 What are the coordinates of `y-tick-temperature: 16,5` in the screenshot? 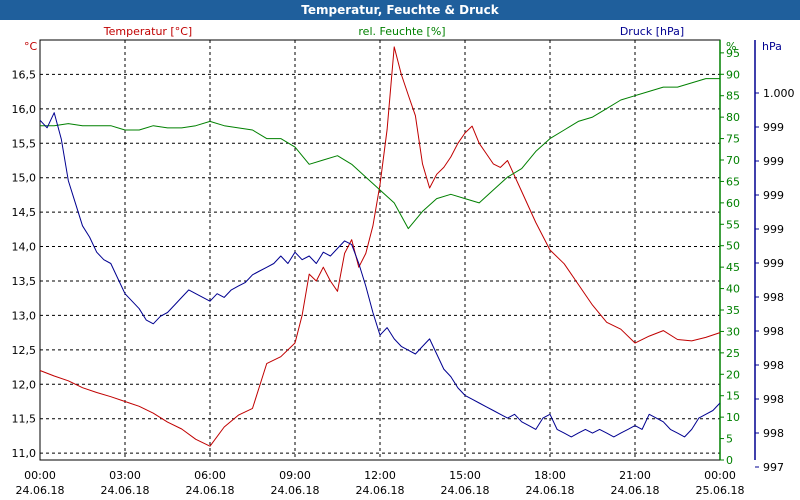 It's located at (24, 74).